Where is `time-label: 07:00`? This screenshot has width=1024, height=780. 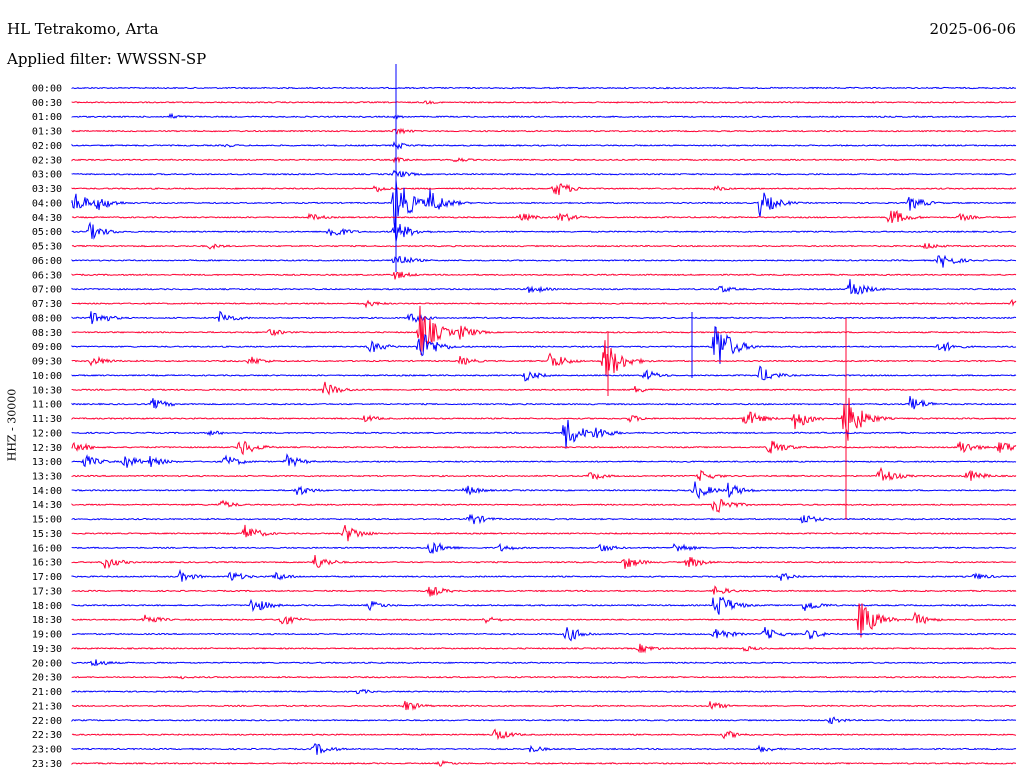 time-label: 07:00 is located at coordinates (47, 290).